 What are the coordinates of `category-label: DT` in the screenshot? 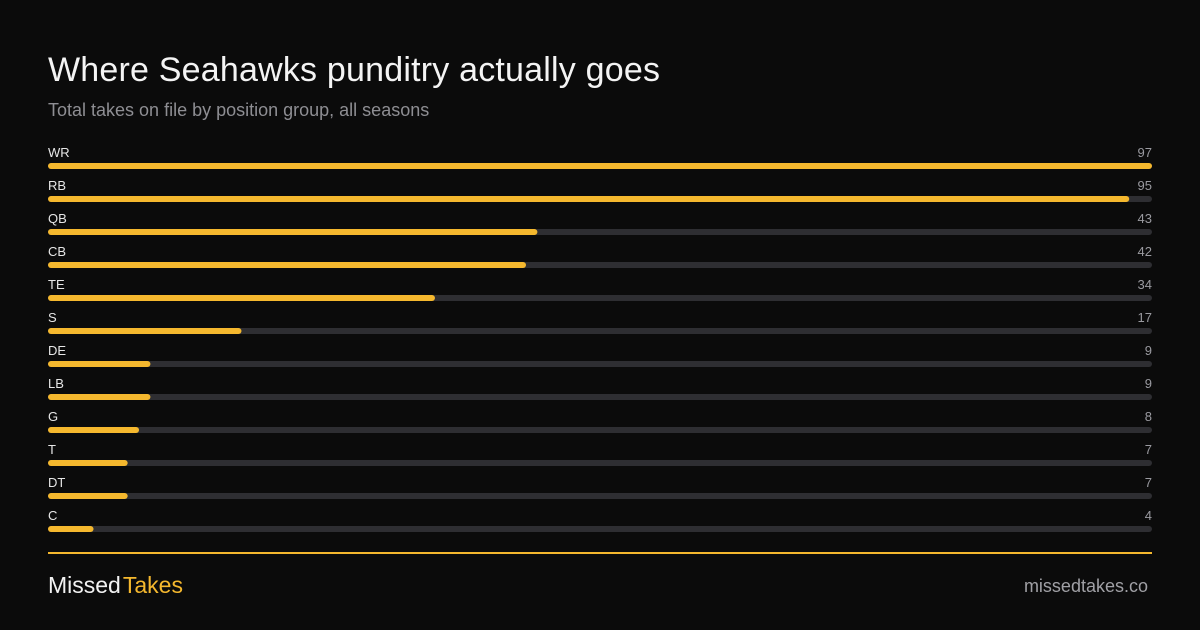 It's located at (56, 482).